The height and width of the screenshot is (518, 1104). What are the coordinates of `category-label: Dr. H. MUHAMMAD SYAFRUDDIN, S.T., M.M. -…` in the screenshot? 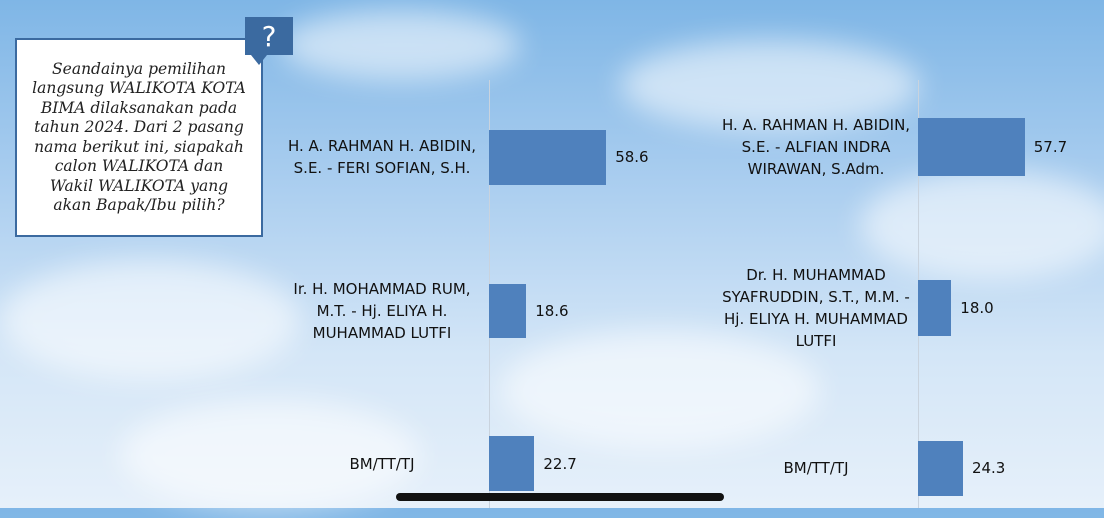 It's located at (816, 308).